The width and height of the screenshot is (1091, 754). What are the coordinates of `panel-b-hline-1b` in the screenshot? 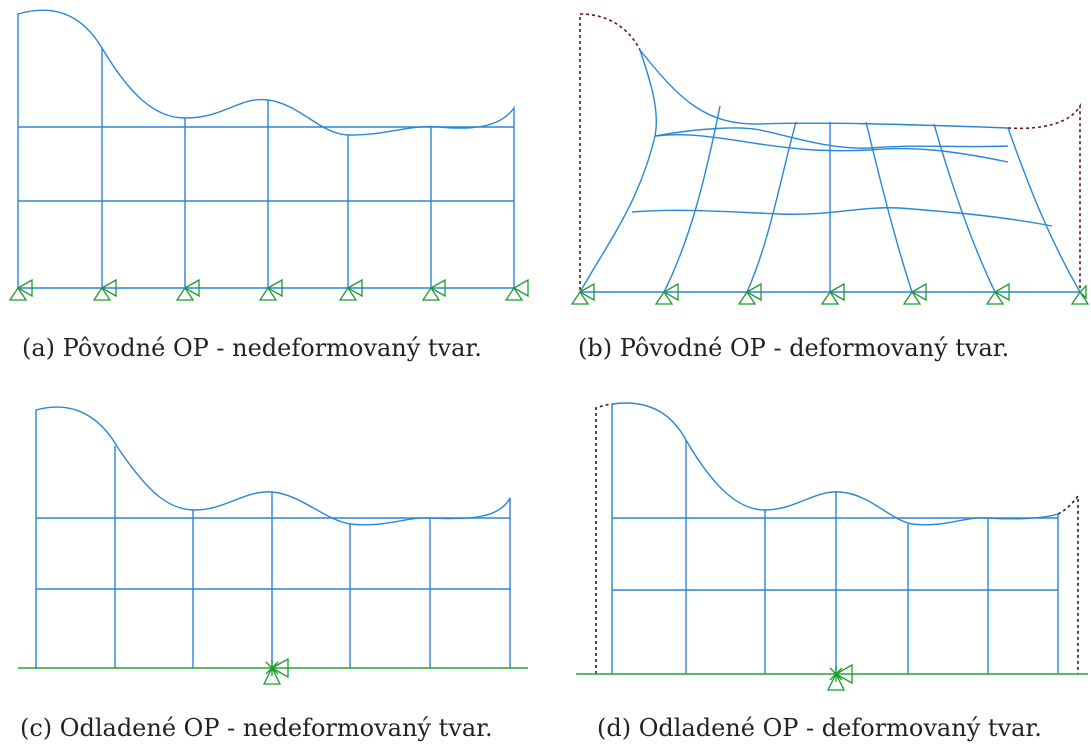 It's located at (831, 148).